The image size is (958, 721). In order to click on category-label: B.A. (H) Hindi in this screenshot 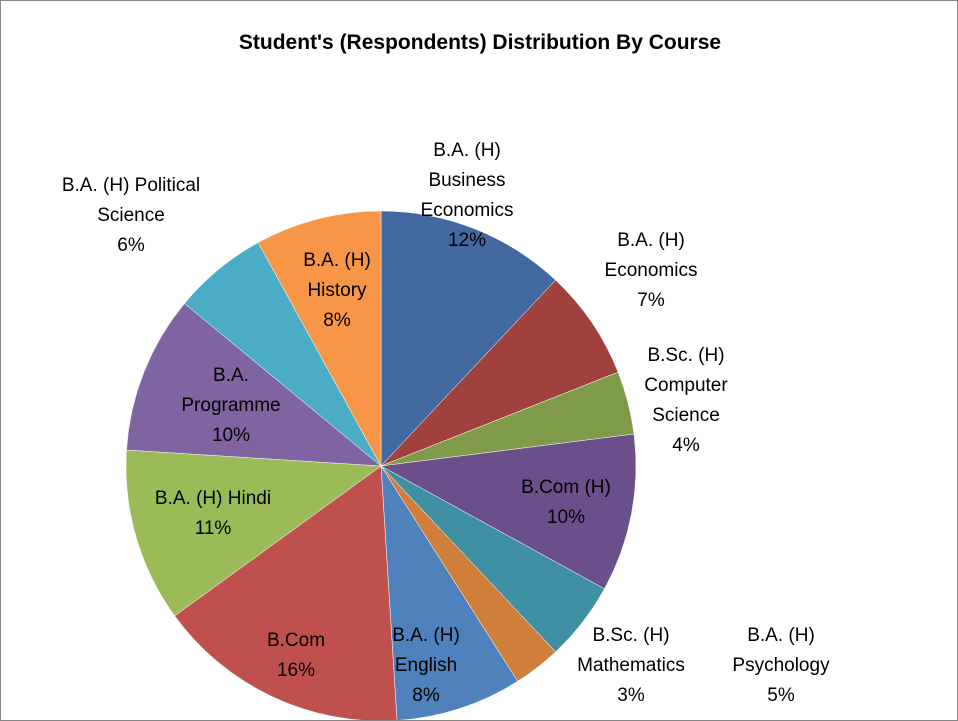, I will do `click(213, 498)`.